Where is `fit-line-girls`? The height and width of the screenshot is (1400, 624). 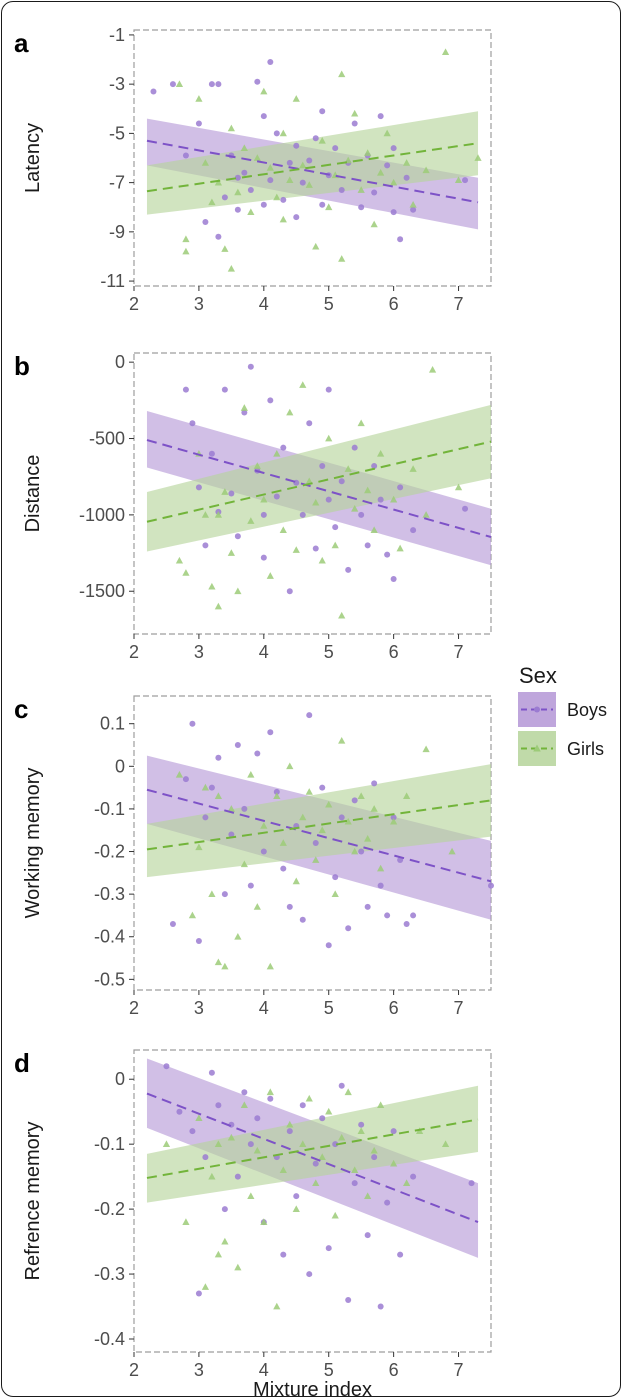 fit-line-girls is located at coordinates (319, 481).